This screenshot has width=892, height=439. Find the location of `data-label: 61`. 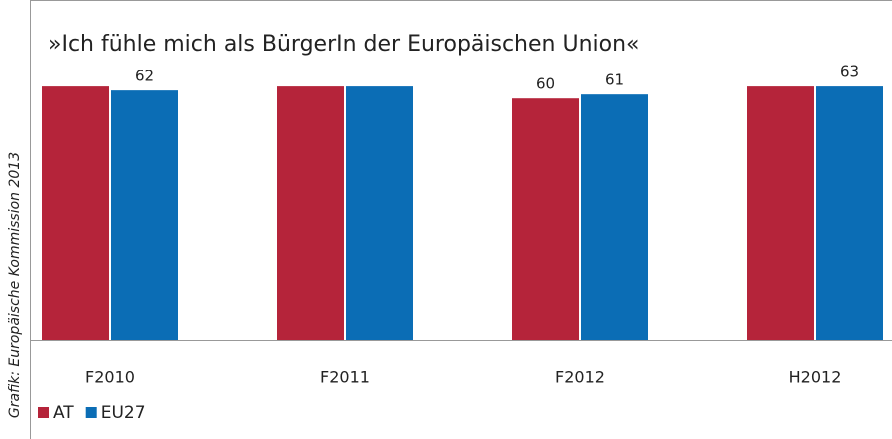

data-label: 61 is located at coordinates (614, 80).